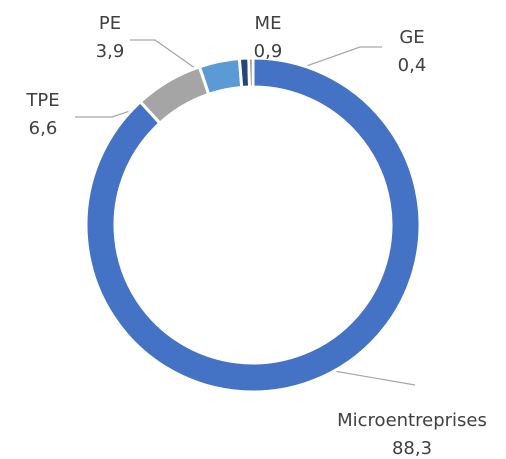 Image resolution: width=506 pixels, height=459 pixels. I want to click on category-label: Microentreprises, so click(412, 420).